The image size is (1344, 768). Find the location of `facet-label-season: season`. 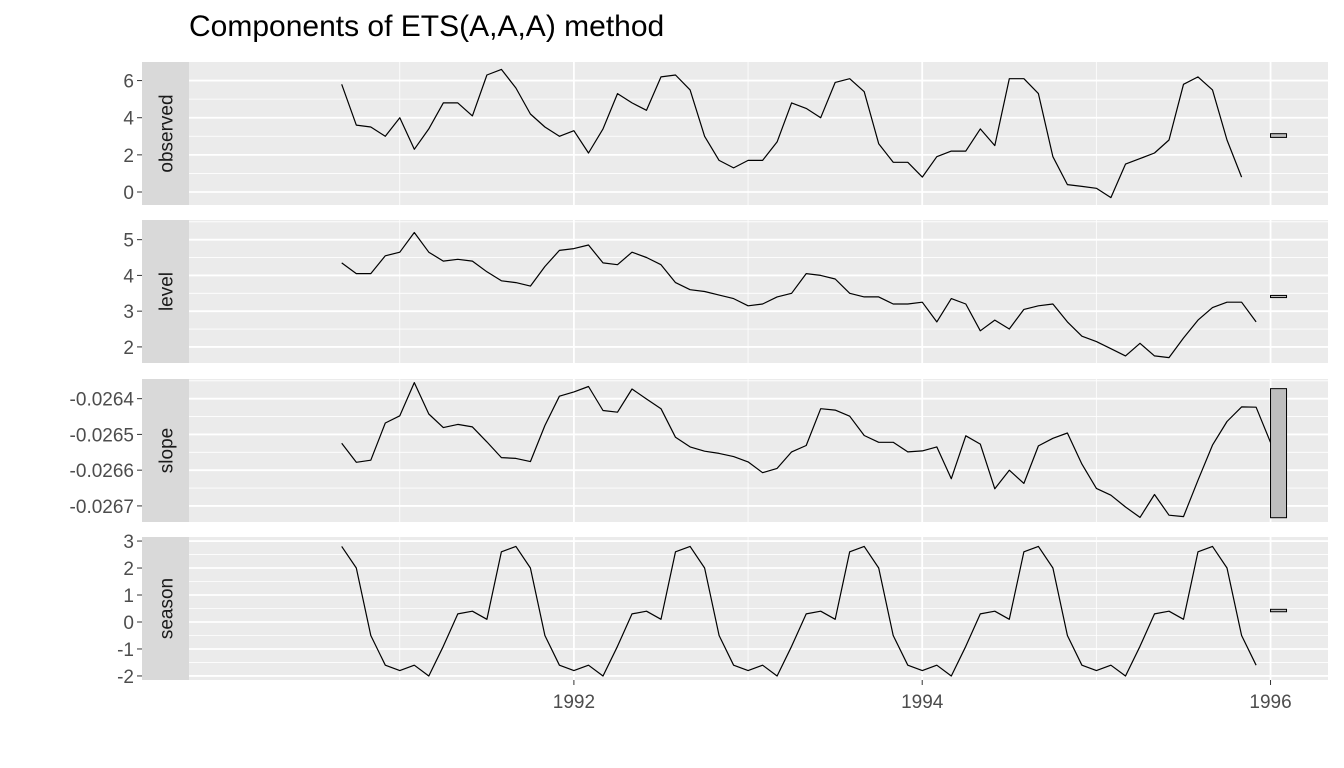

facet-label-season: season is located at coordinates (167, 608).